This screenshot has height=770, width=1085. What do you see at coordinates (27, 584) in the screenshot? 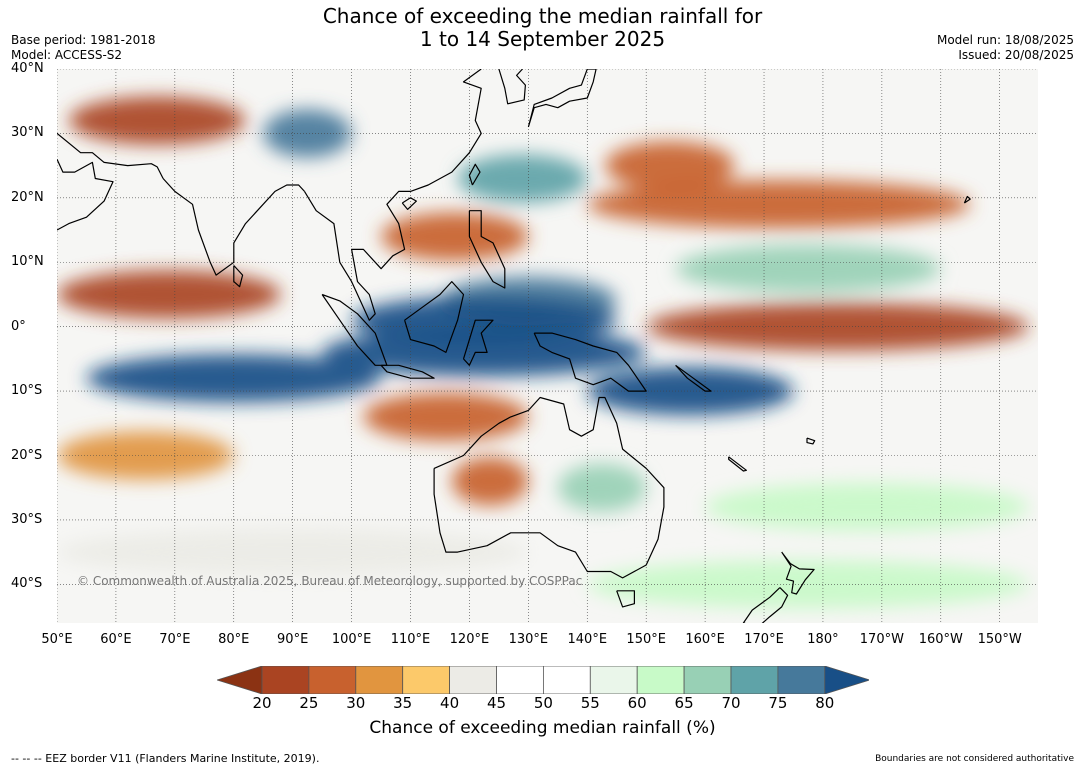
I see `latitude-label: 40°S` at bounding box center [27, 584].